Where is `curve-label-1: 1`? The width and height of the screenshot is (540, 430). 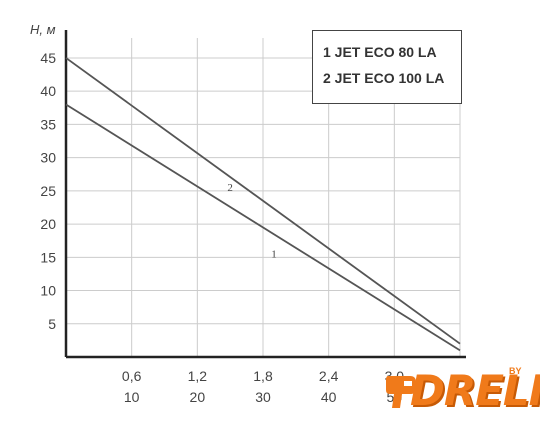
curve-label-1: 1 is located at coordinates (274, 254).